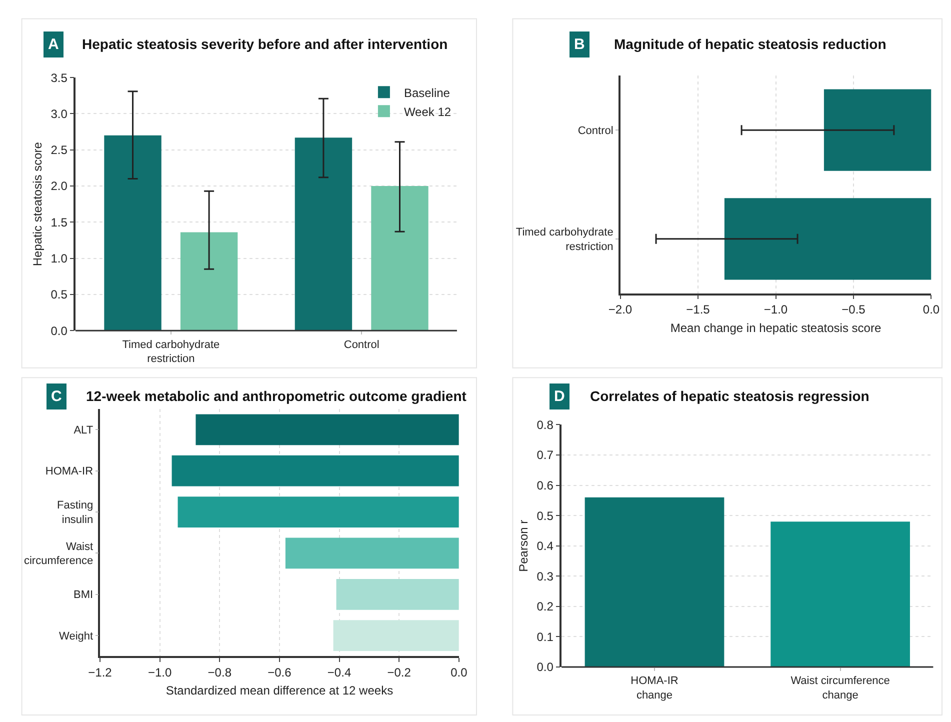 This screenshot has height=722, width=951. I want to click on y-tick-label: 2.5, so click(59, 150).